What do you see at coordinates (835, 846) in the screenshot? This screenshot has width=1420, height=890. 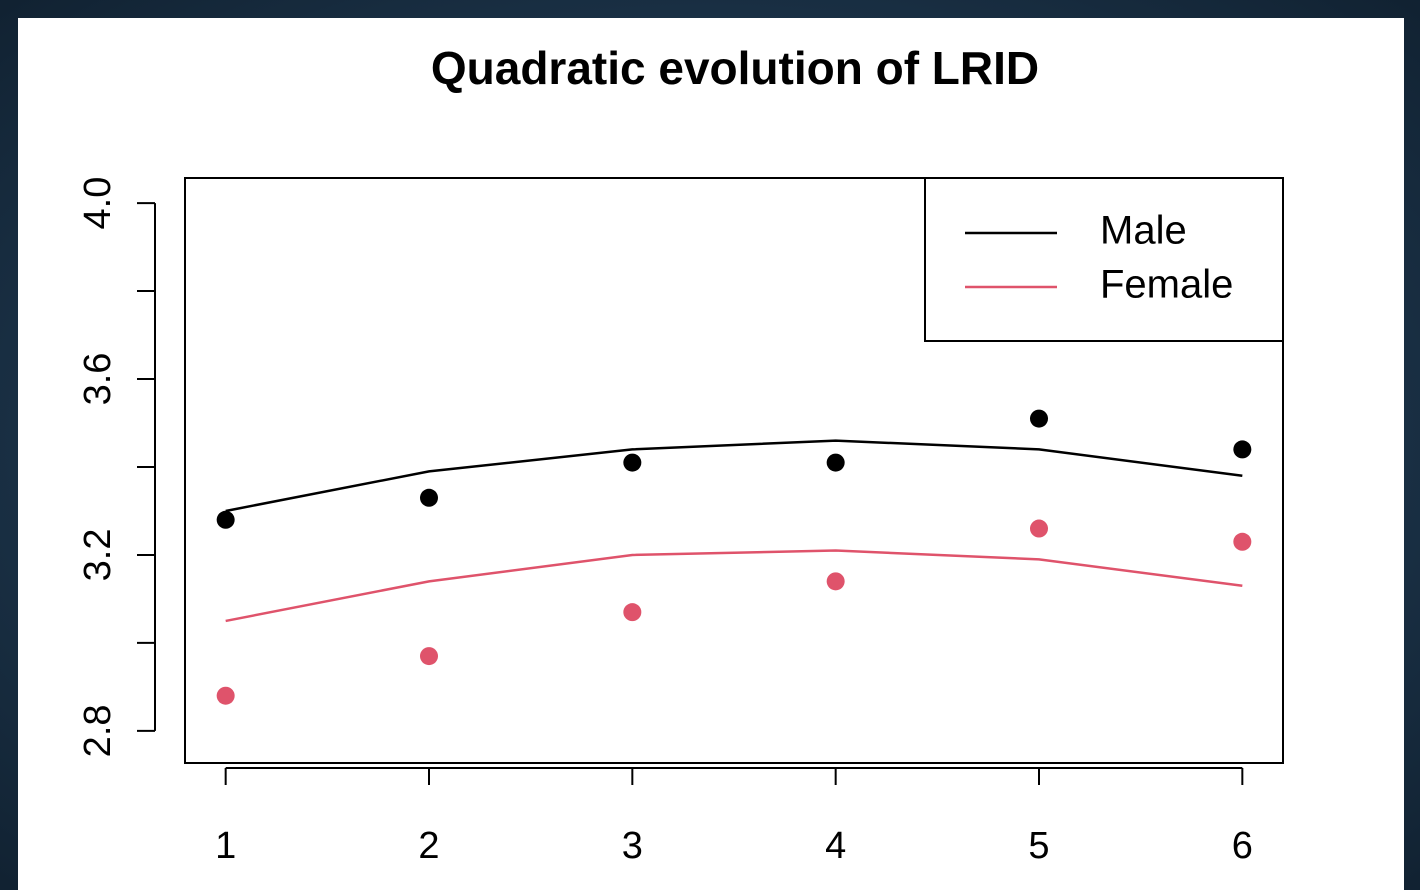 I see `x-tick-label: 4` at bounding box center [835, 846].